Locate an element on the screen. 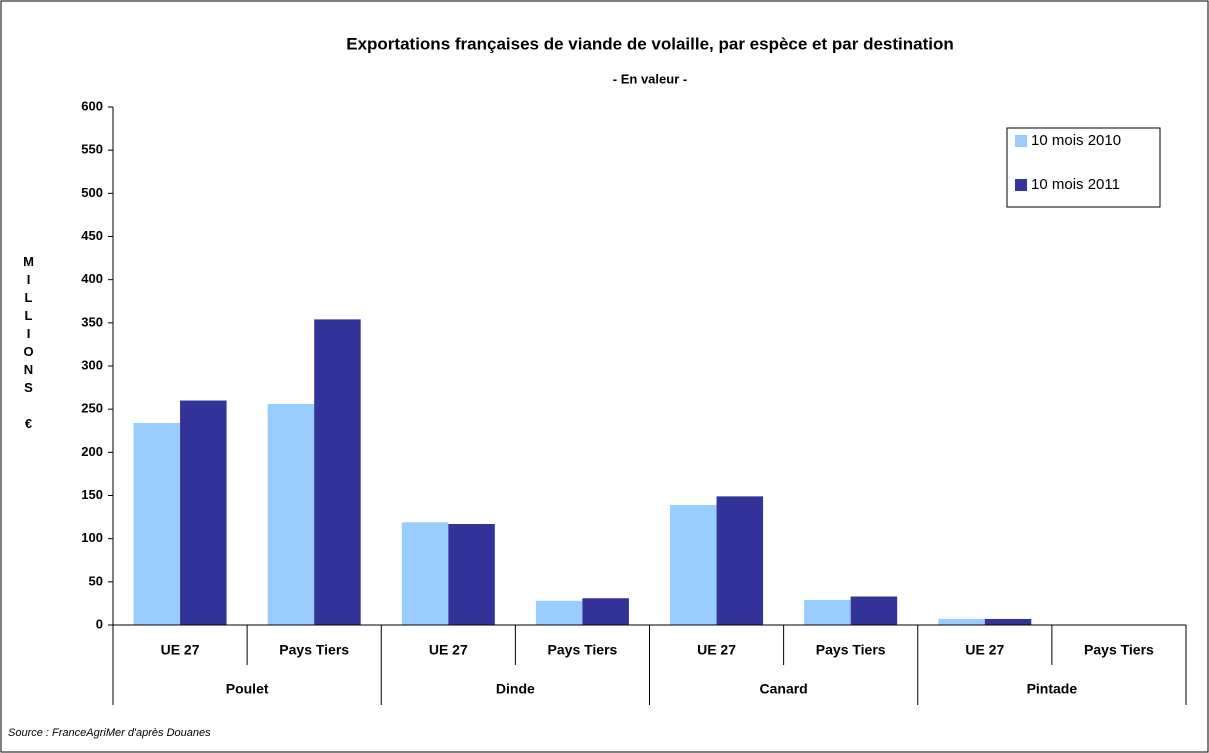  chart-subtitle: - En valeur - is located at coordinates (650, 78).